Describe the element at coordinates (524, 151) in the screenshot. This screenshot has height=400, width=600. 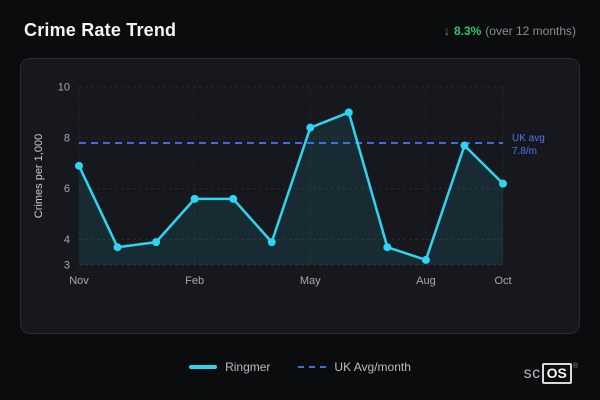
I see `uk-avg-annotation-value: 7.8/m` at that location.